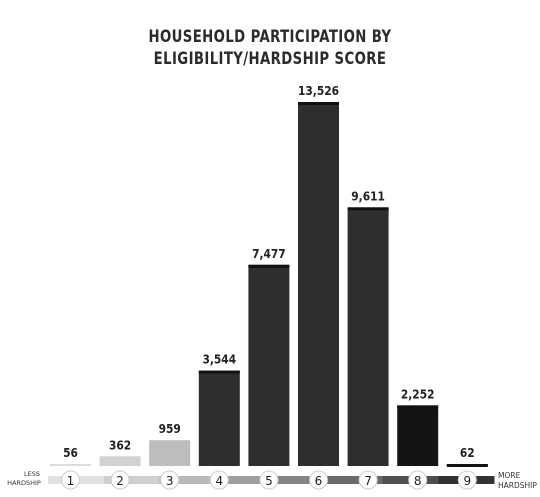  I want to click on chart-title-line-2: ELIGIBILITY/HARDSHIP SCORE, so click(270, 59).